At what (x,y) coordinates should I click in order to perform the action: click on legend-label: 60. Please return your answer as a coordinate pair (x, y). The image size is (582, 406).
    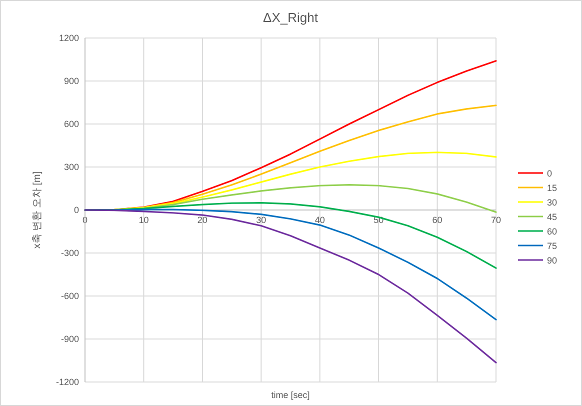
    Looking at the image, I should click on (552, 231).